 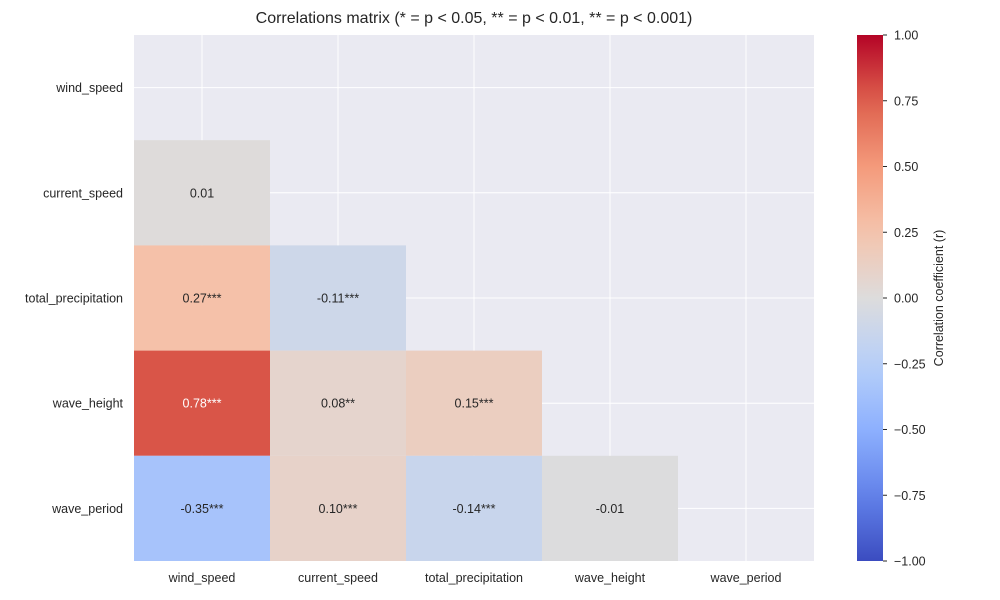 What do you see at coordinates (906, 233) in the screenshot?
I see `colorbar-tick-label: 0.25` at bounding box center [906, 233].